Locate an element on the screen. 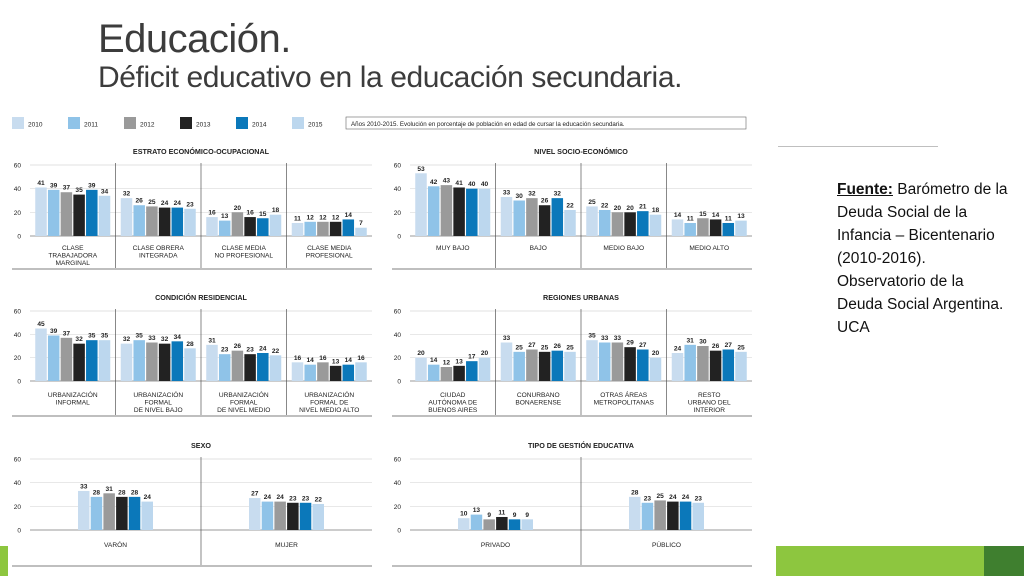 This screenshot has width=1024, height=576. category-label-3-0-1: AUTÓNOMA DE is located at coordinates (452, 402).